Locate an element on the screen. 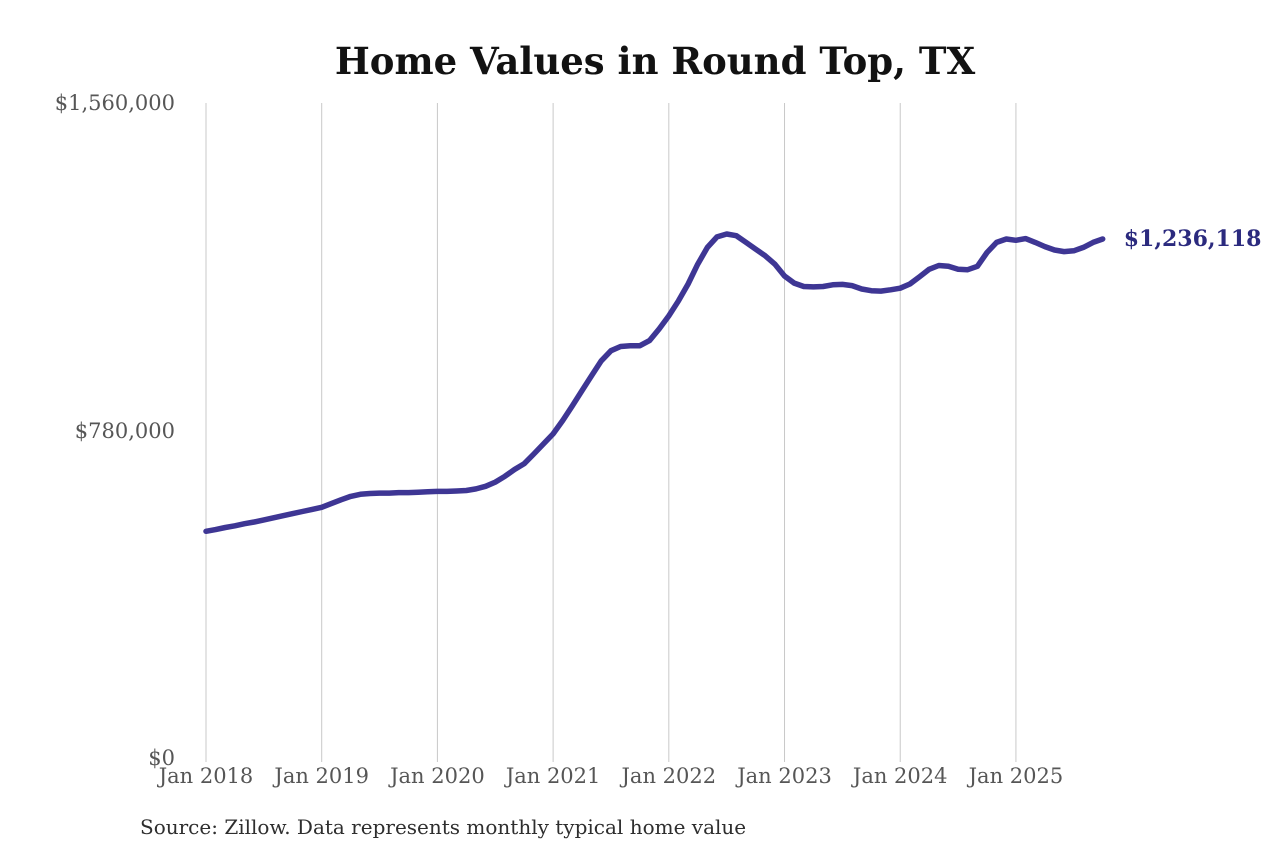 Image resolution: width=1280 pixels, height=853 pixels. x-axis-tick-label: Jan 2023 is located at coordinates (784, 776).